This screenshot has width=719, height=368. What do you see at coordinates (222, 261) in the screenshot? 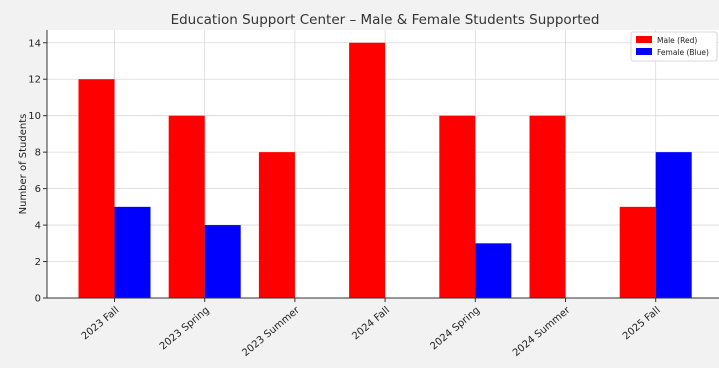
I see `female-bar-2023-spring` at bounding box center [222, 261].